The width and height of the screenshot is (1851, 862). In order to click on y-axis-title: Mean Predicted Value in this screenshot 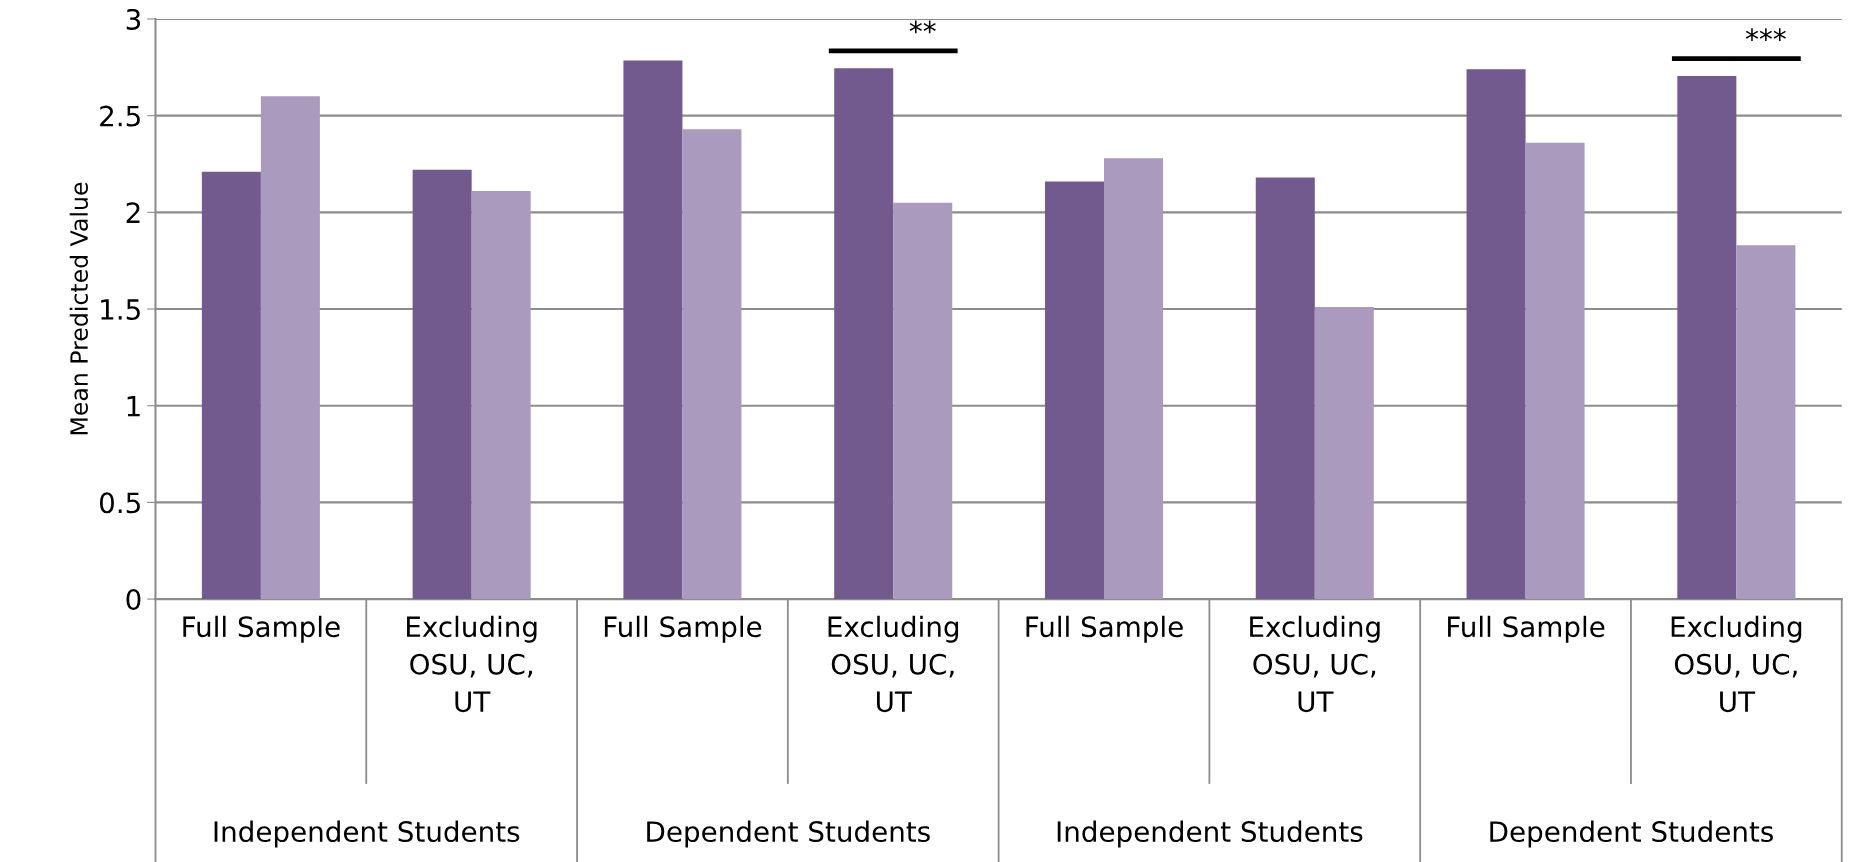, I will do `click(78, 308)`.